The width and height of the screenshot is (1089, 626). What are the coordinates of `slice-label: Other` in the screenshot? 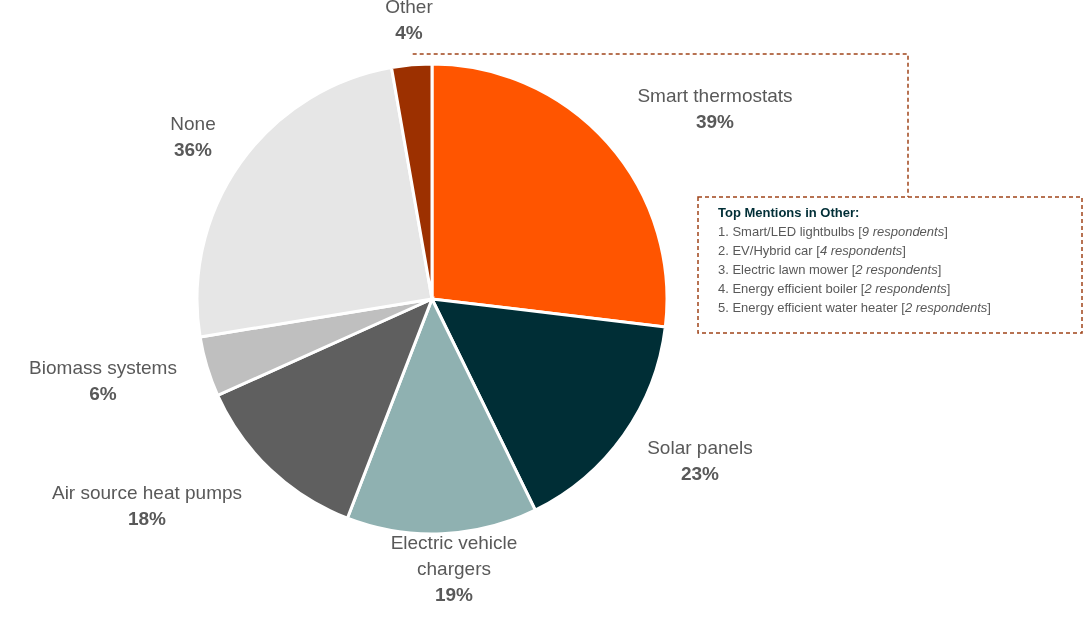 It's located at (409, 8).